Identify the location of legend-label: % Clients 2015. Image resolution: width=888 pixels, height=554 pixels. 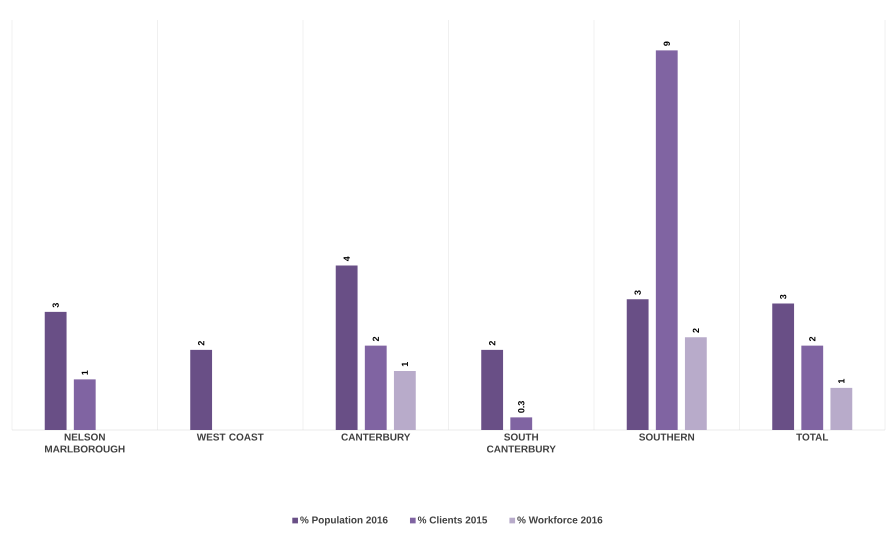
(453, 520).